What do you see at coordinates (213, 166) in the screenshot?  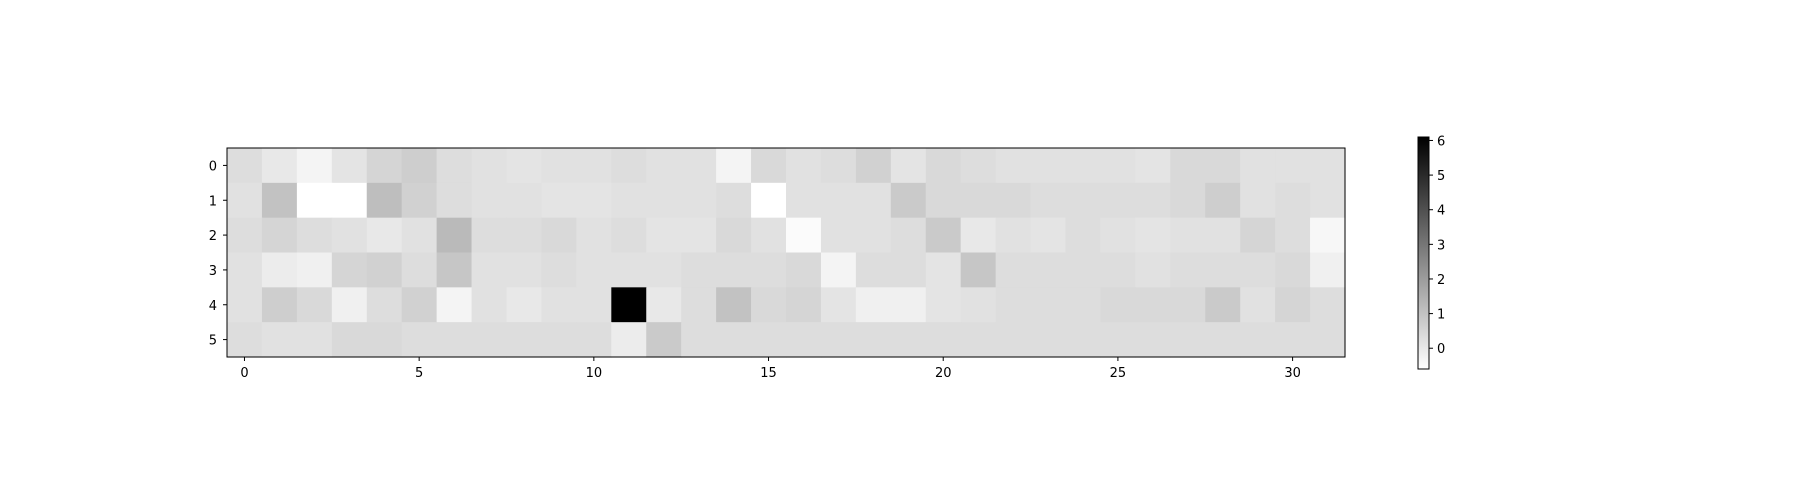 I see `y-tick-label: 0` at bounding box center [213, 166].